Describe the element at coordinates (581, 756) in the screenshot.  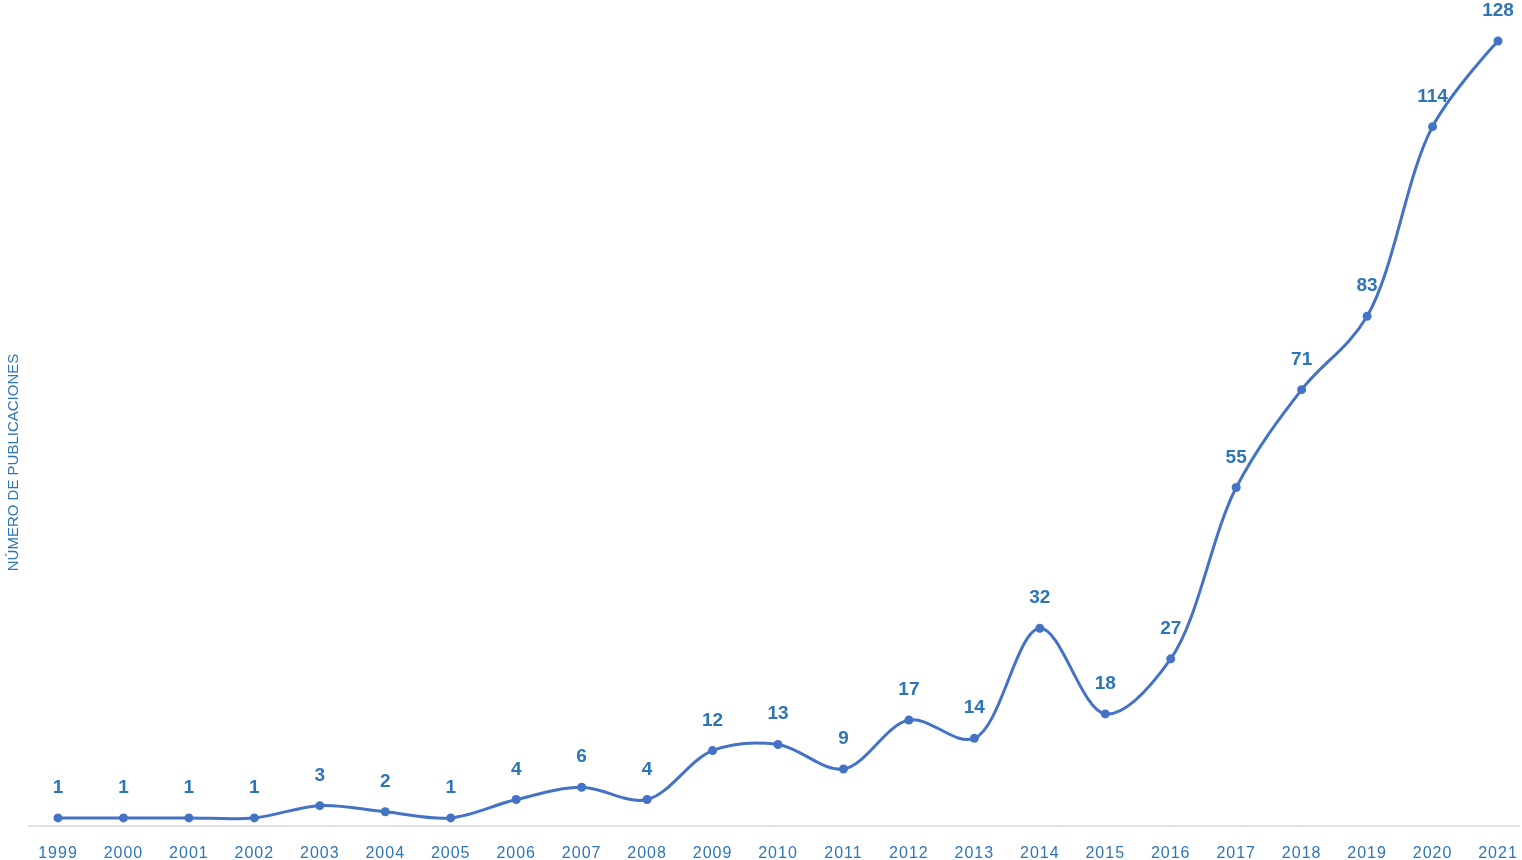
I see `data-label: 6` at that location.